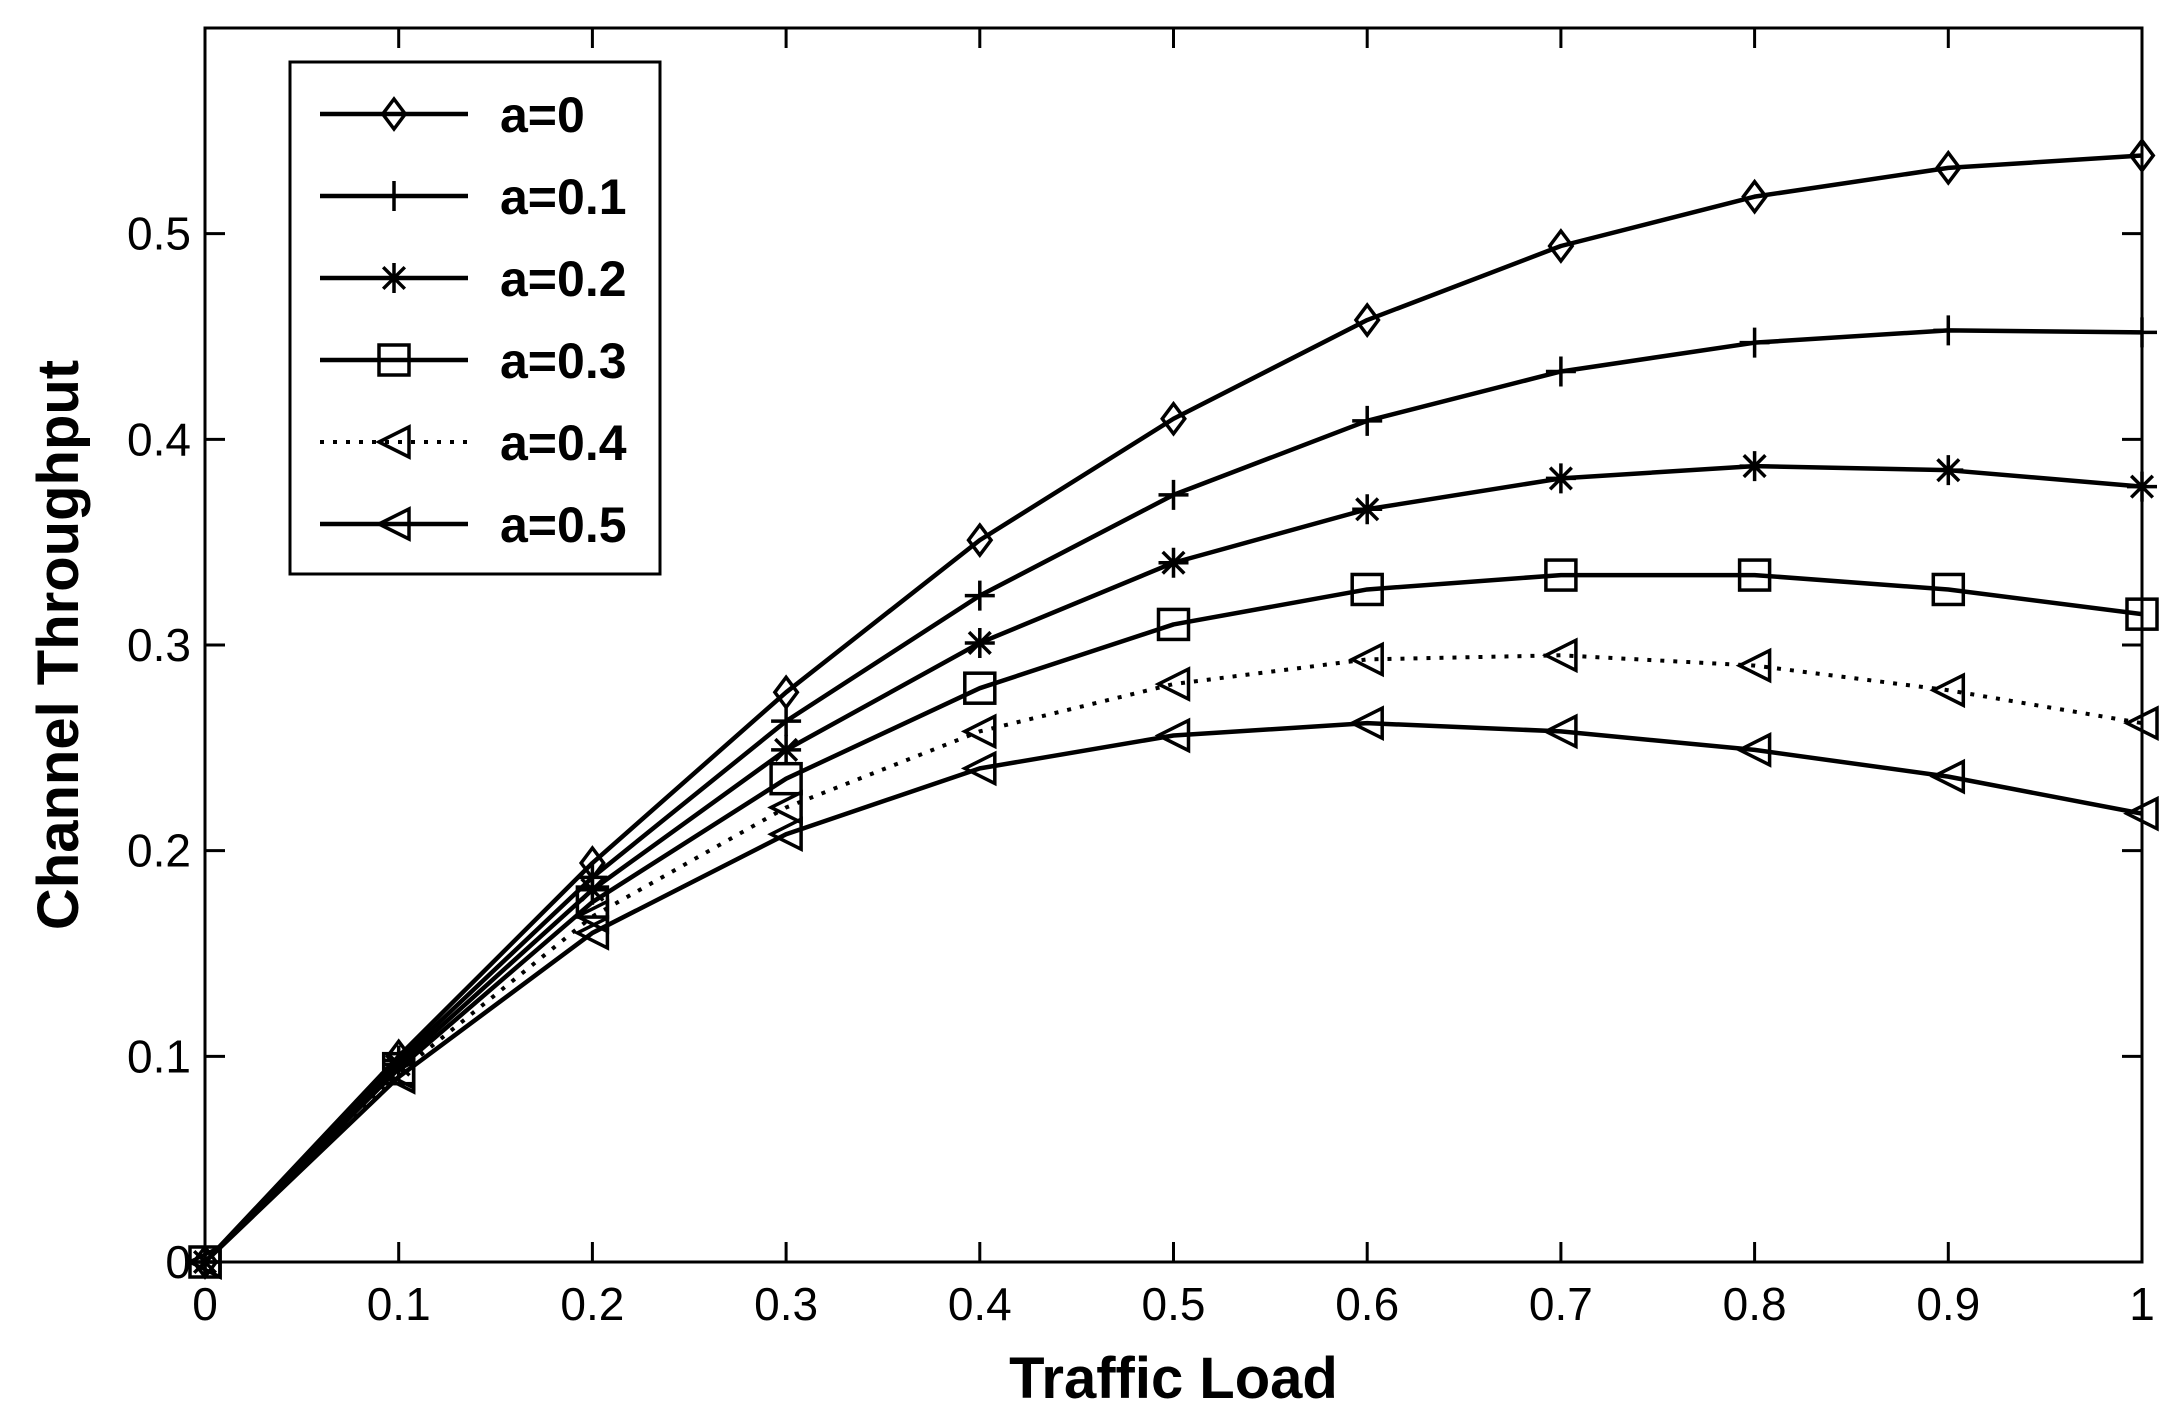 The width and height of the screenshot is (2176, 1414). I want to click on legend-label: a=0.5, so click(563, 525).